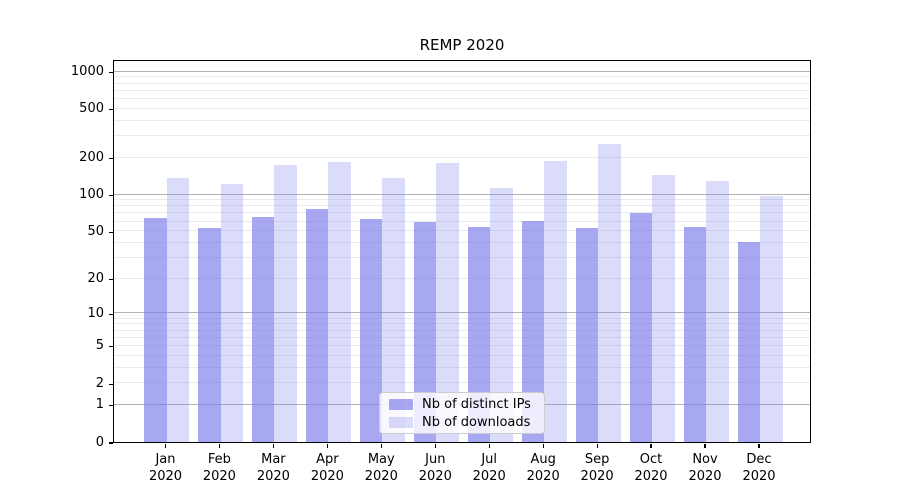 The height and width of the screenshot is (500, 900). Describe the element at coordinates (435, 476) in the screenshot. I see `x-tick-year-jun: 2020` at that location.